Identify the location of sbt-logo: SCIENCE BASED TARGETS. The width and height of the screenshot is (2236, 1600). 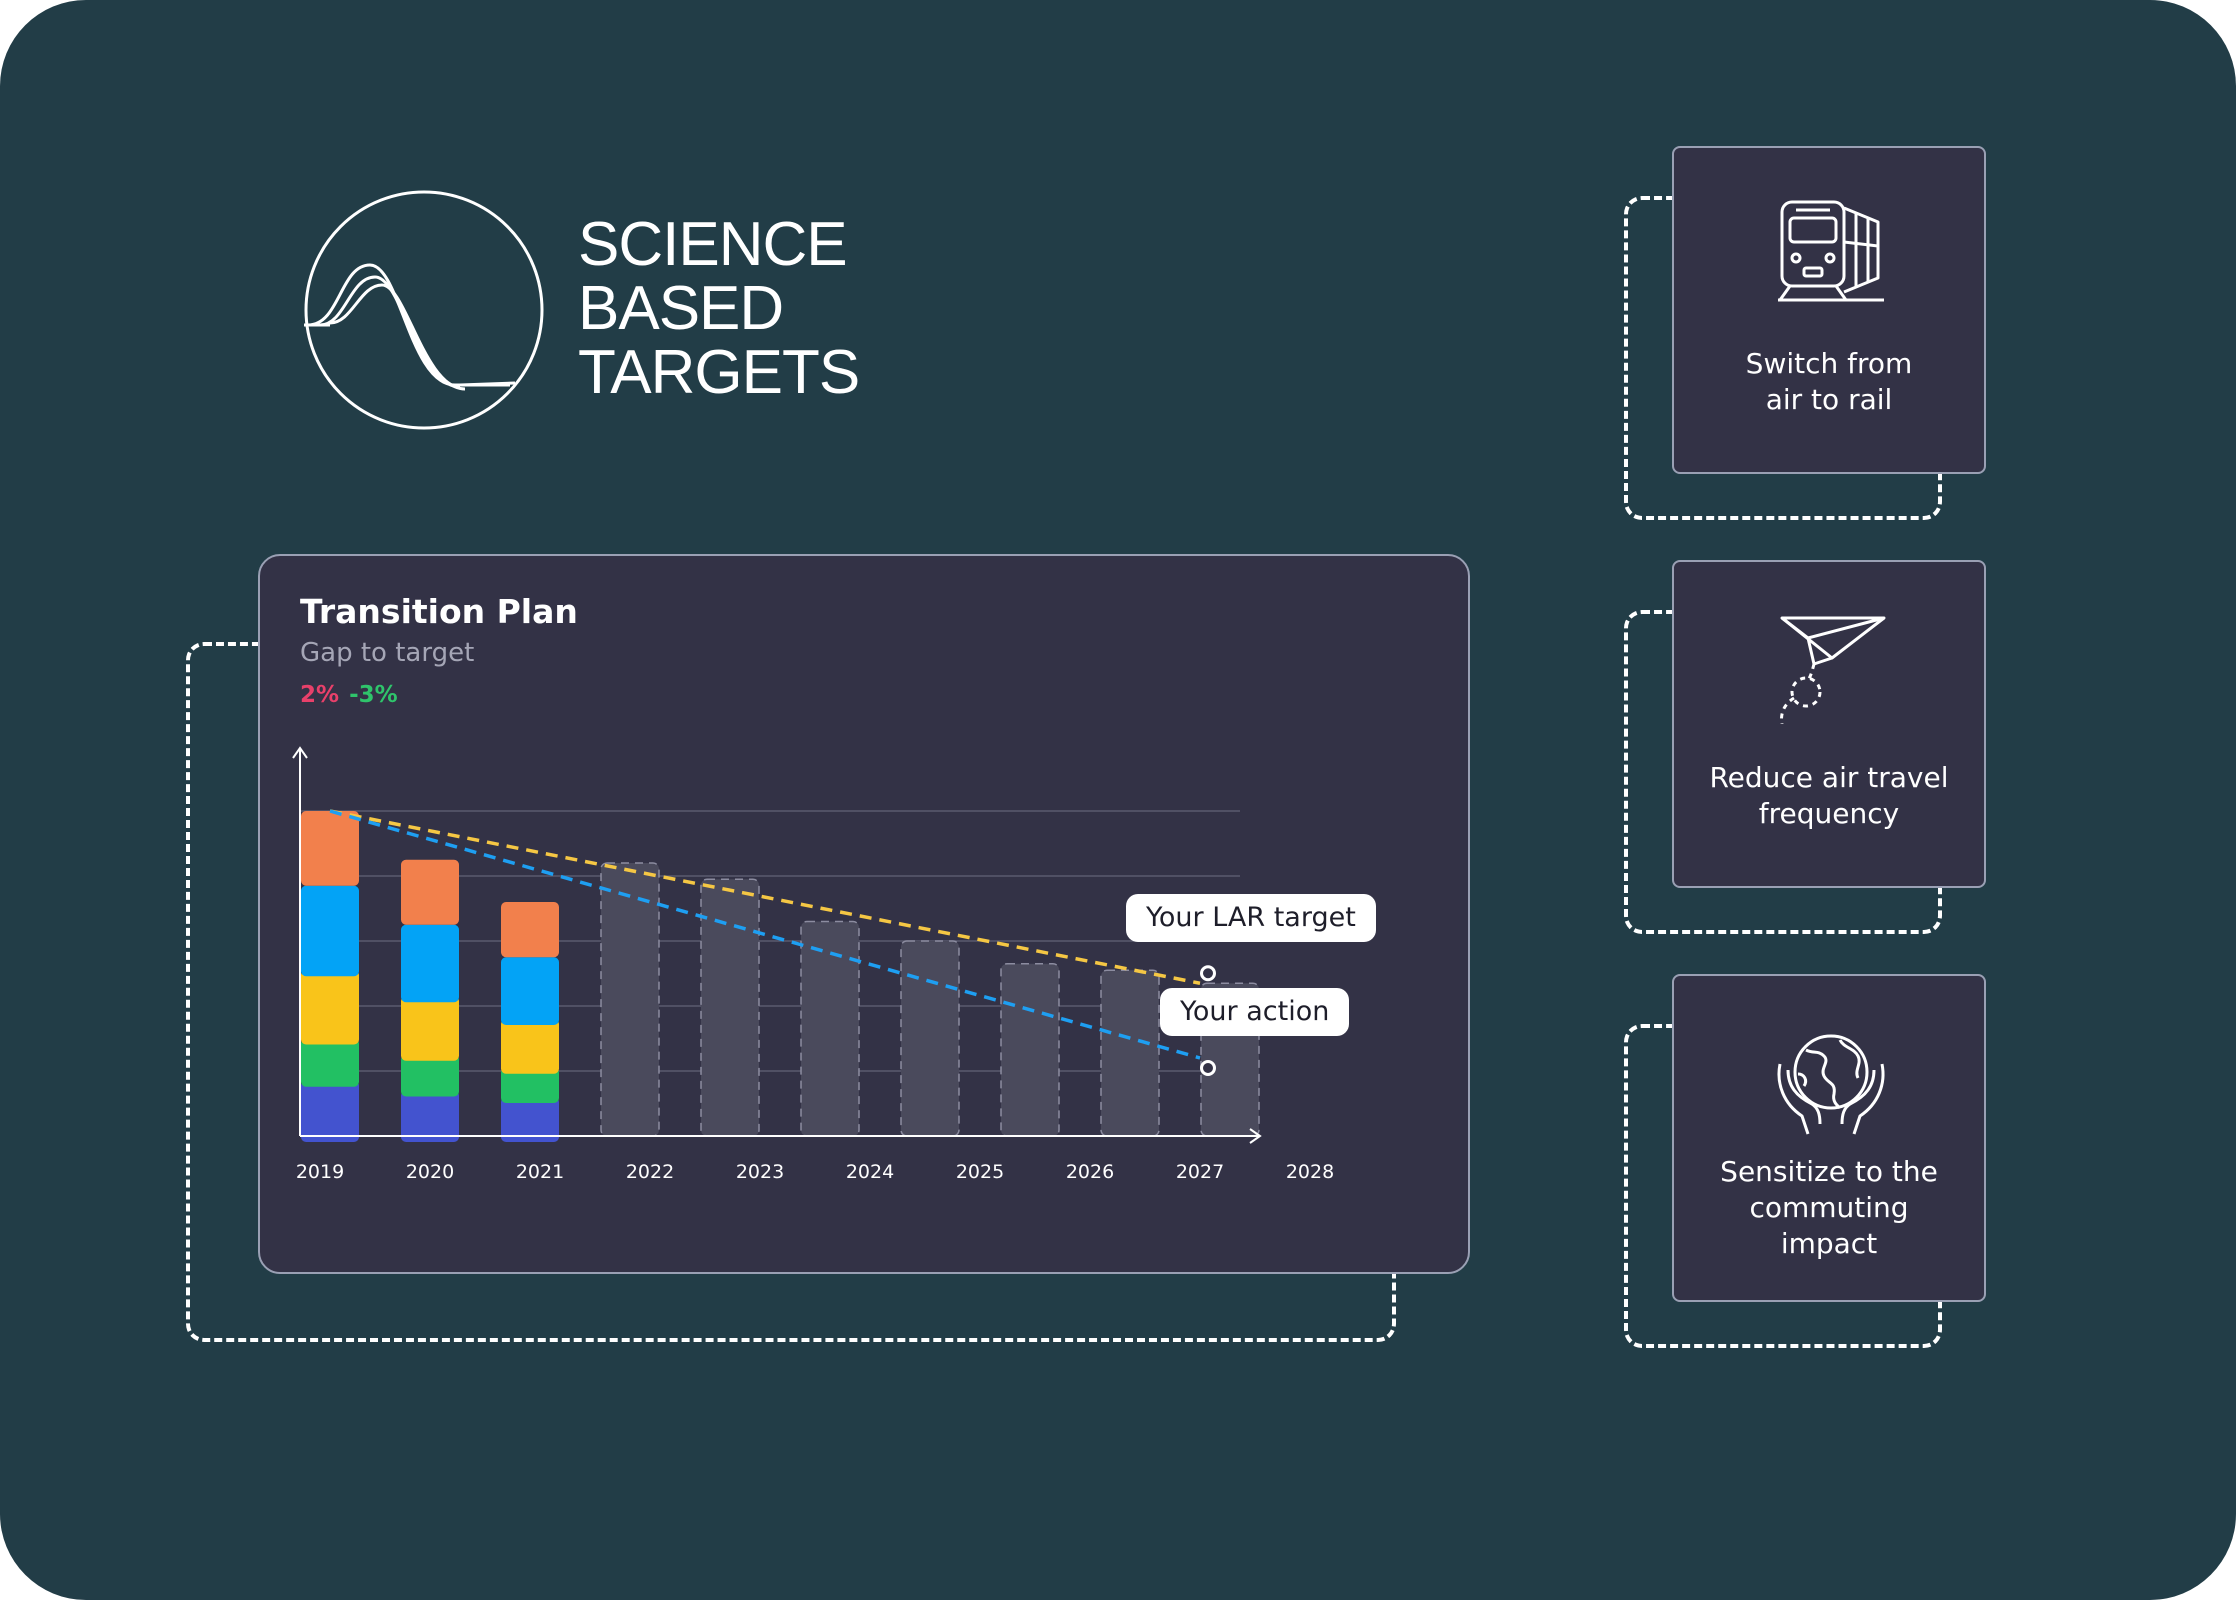
(580, 310).